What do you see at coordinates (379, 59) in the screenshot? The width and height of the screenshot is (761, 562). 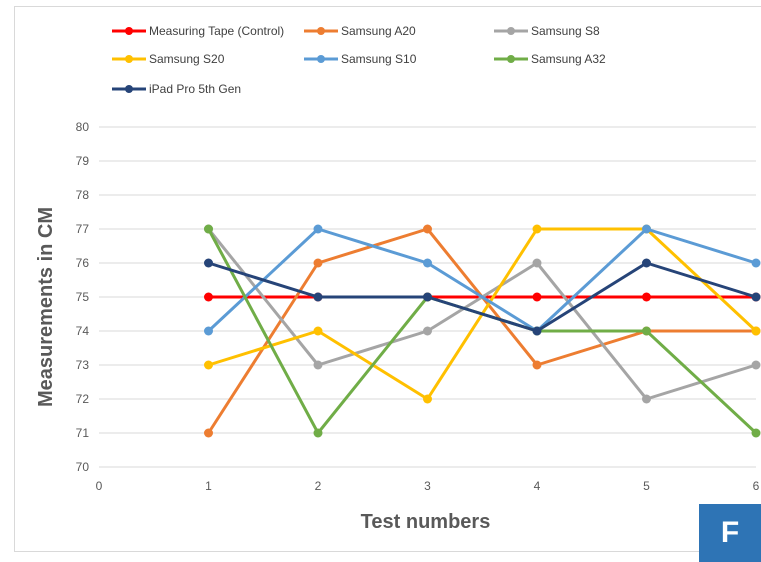 I see `legend-label: Samsung S10` at bounding box center [379, 59].